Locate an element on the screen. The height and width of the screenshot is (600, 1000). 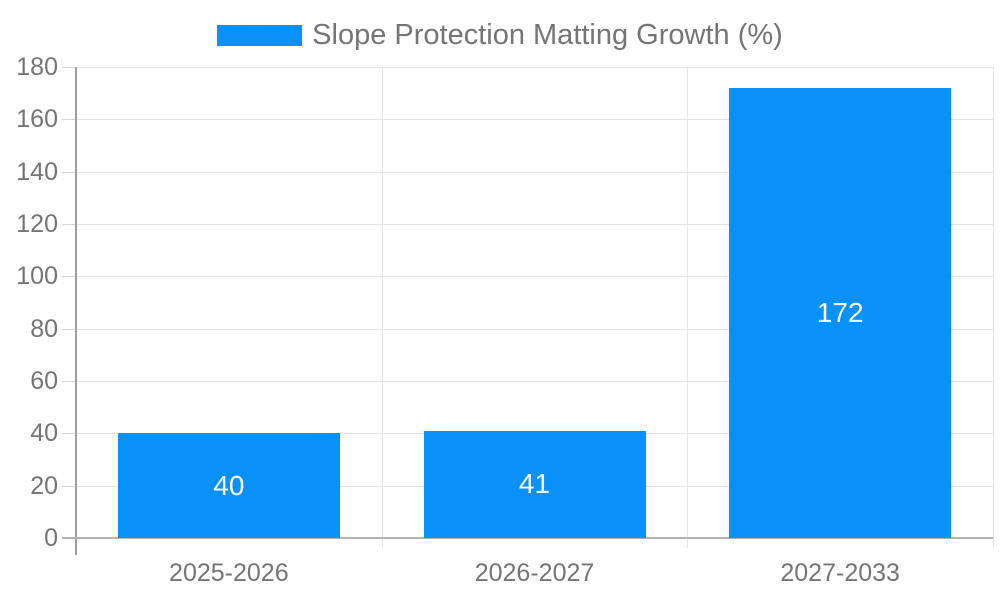
chart-legend: Slope Protection Matting Growth (%) is located at coordinates (500, 35).